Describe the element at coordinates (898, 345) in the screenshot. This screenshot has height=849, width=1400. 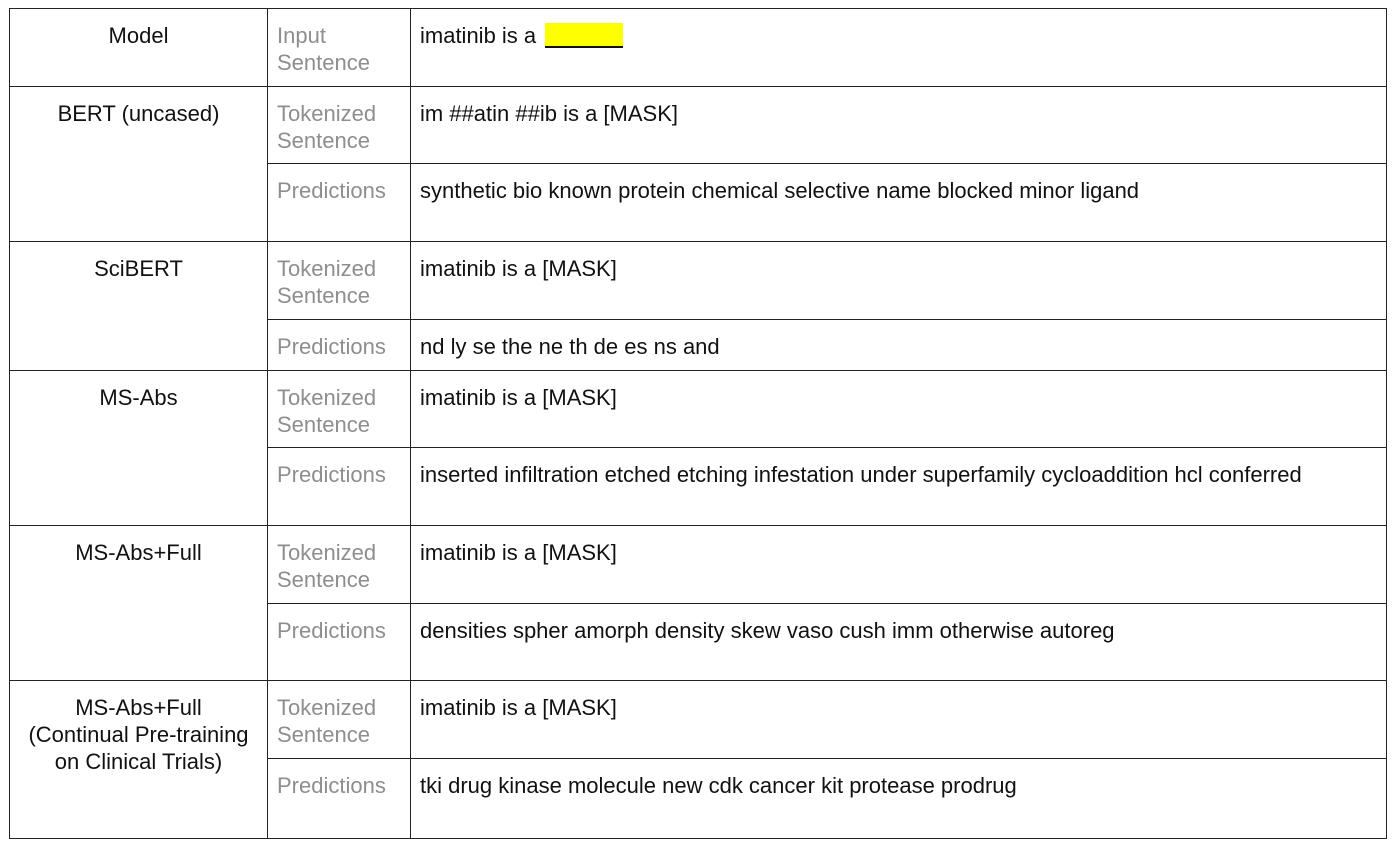
I see `predictions-cell: nd ly se the ne th de es ns and` at that location.